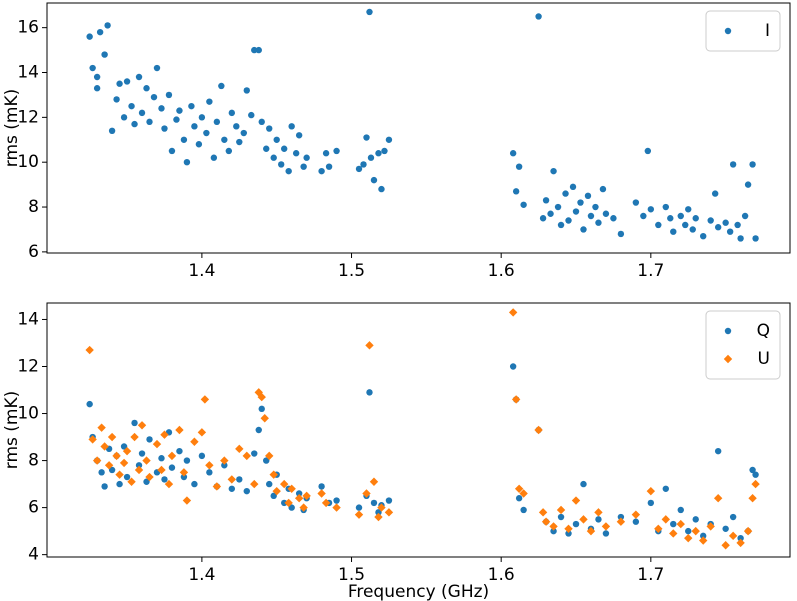 Image resolution: width=797 pixels, height=601 pixels. What do you see at coordinates (28, 28) in the screenshot?
I see `y-tick-label: 16` at bounding box center [28, 28].